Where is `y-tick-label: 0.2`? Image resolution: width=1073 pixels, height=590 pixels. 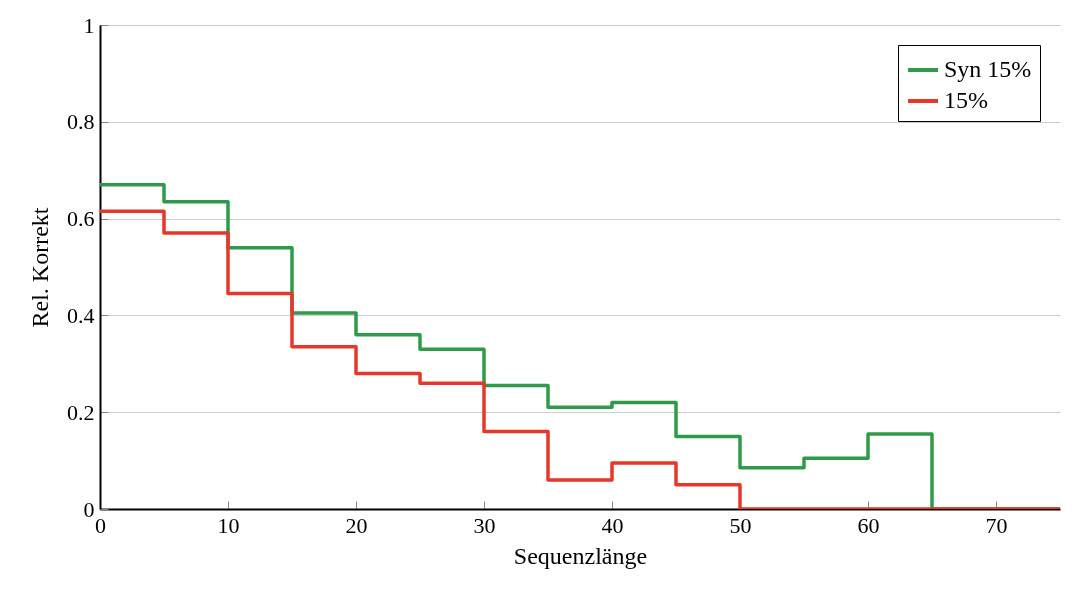 y-tick-label: 0.2 is located at coordinates (81, 412).